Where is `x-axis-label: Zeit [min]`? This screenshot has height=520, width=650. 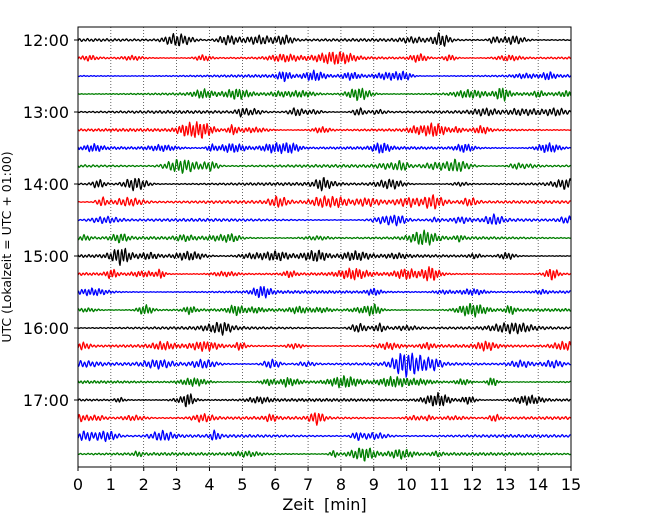
x-axis-label: Zeit [min] is located at coordinates (324, 504).